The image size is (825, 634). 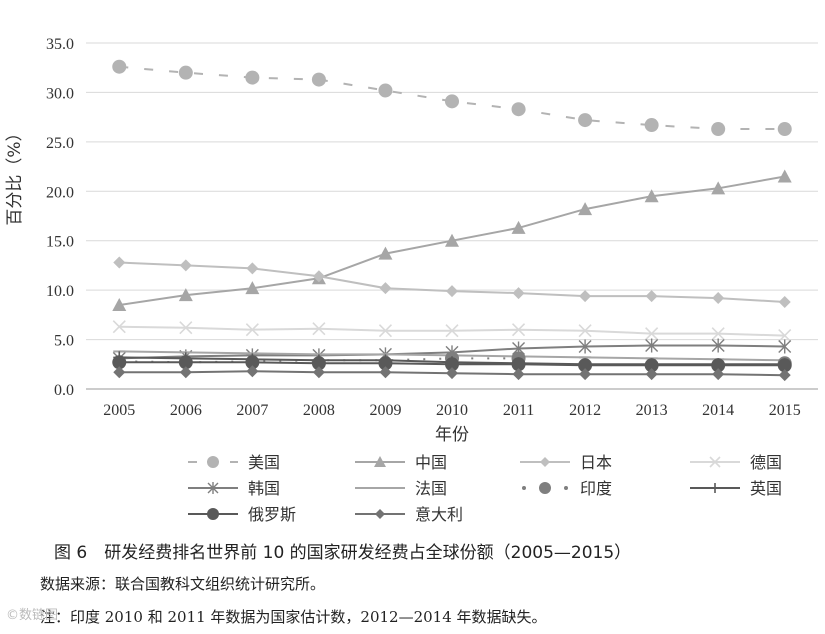 What do you see at coordinates (242, 514) in the screenshot?
I see `legend-item: 俄罗斯` at bounding box center [242, 514].